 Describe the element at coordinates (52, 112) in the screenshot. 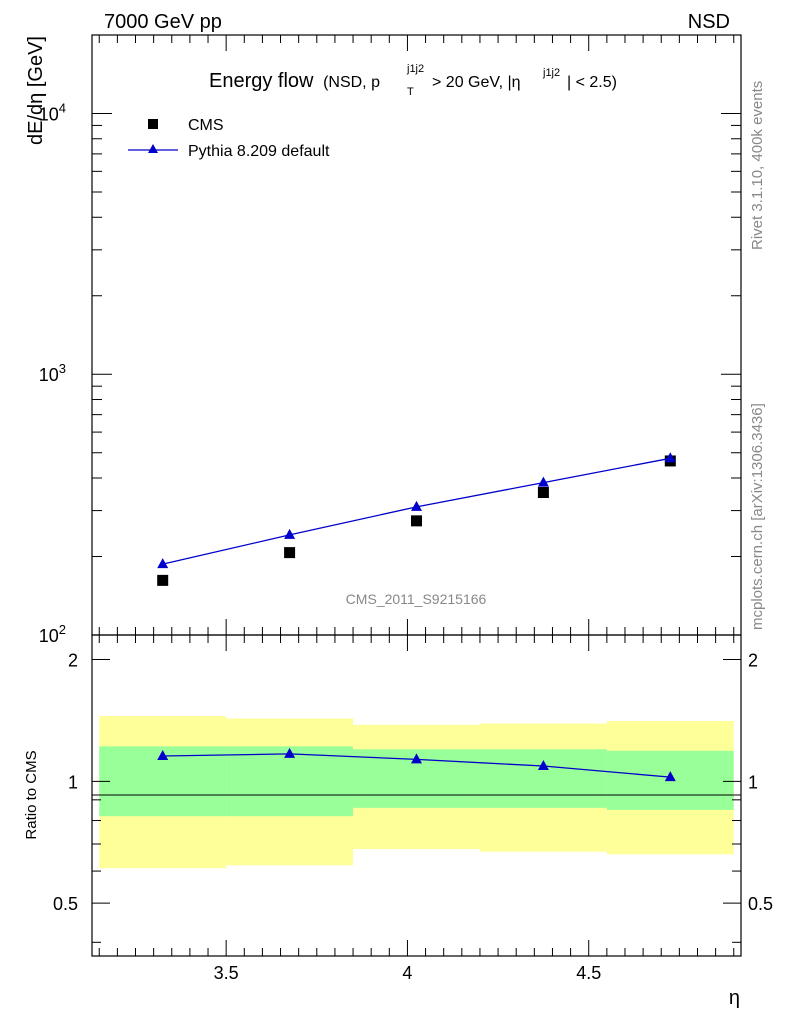

I see `main-y-tick-label: 10⁴` at that location.